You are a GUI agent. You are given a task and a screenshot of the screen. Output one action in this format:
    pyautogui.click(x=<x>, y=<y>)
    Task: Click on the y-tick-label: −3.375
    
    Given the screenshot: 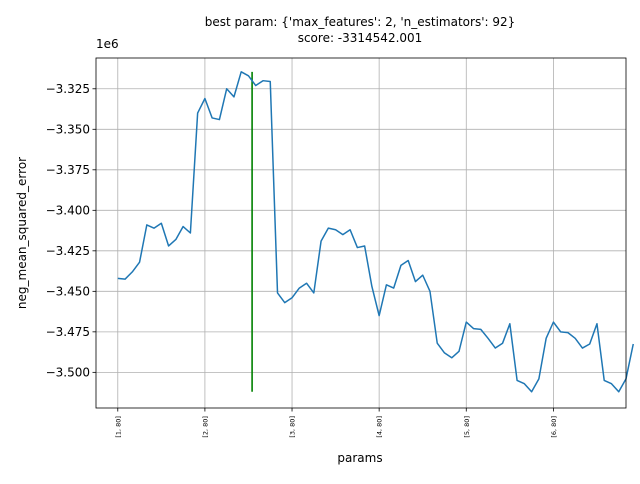 What is the action you would take?
    pyautogui.click(x=68, y=170)
    